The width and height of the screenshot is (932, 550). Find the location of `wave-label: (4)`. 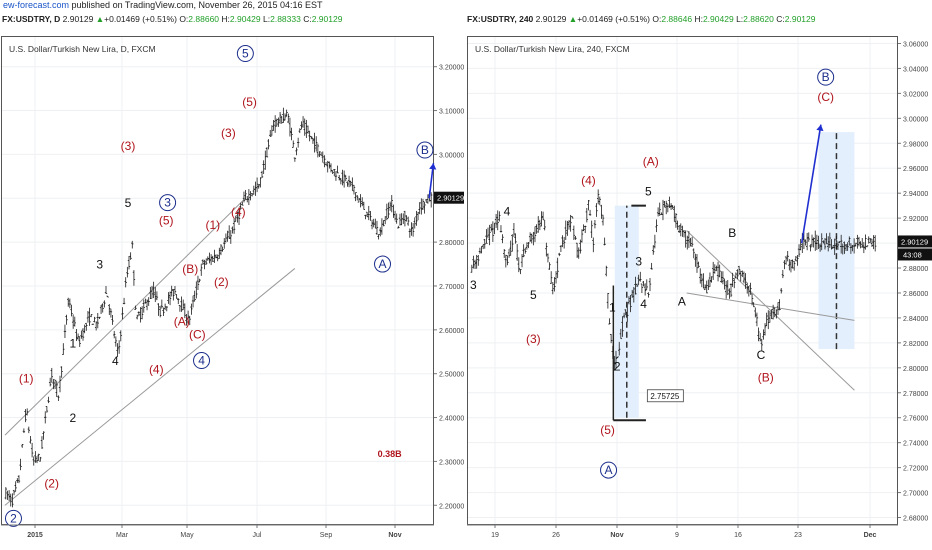

wave-label: (4) is located at coordinates (588, 180).